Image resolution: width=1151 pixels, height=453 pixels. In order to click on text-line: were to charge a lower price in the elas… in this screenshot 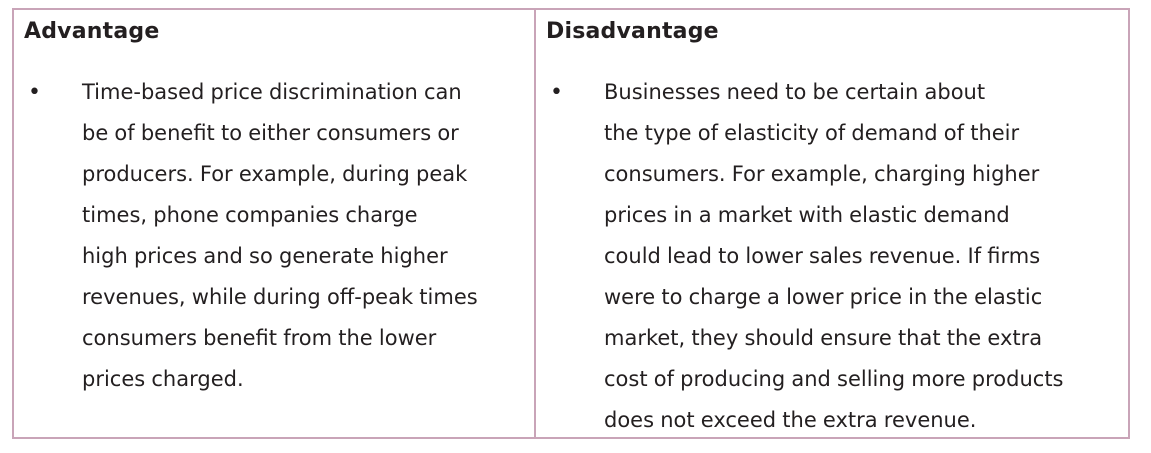, I will do `click(823, 297)`.